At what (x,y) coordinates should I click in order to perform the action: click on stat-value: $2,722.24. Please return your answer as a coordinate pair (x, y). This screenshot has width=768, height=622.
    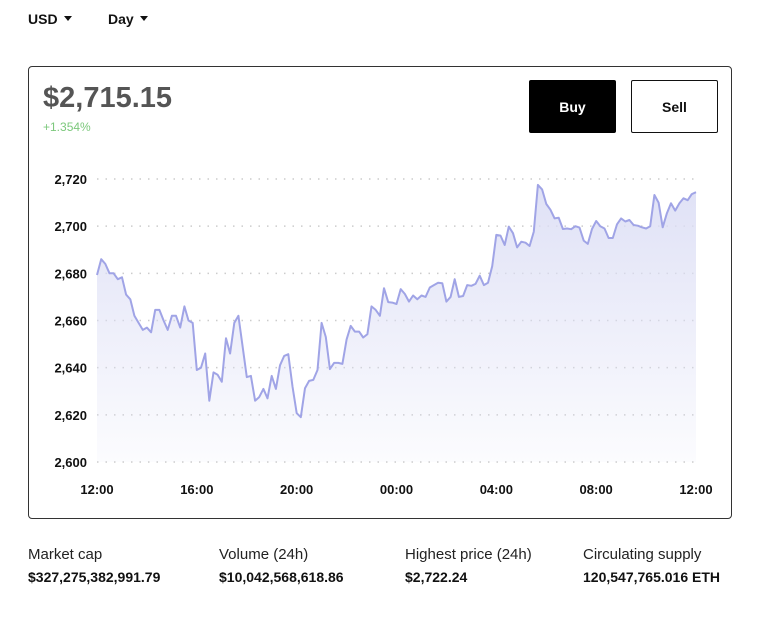
    Looking at the image, I should click on (436, 577).